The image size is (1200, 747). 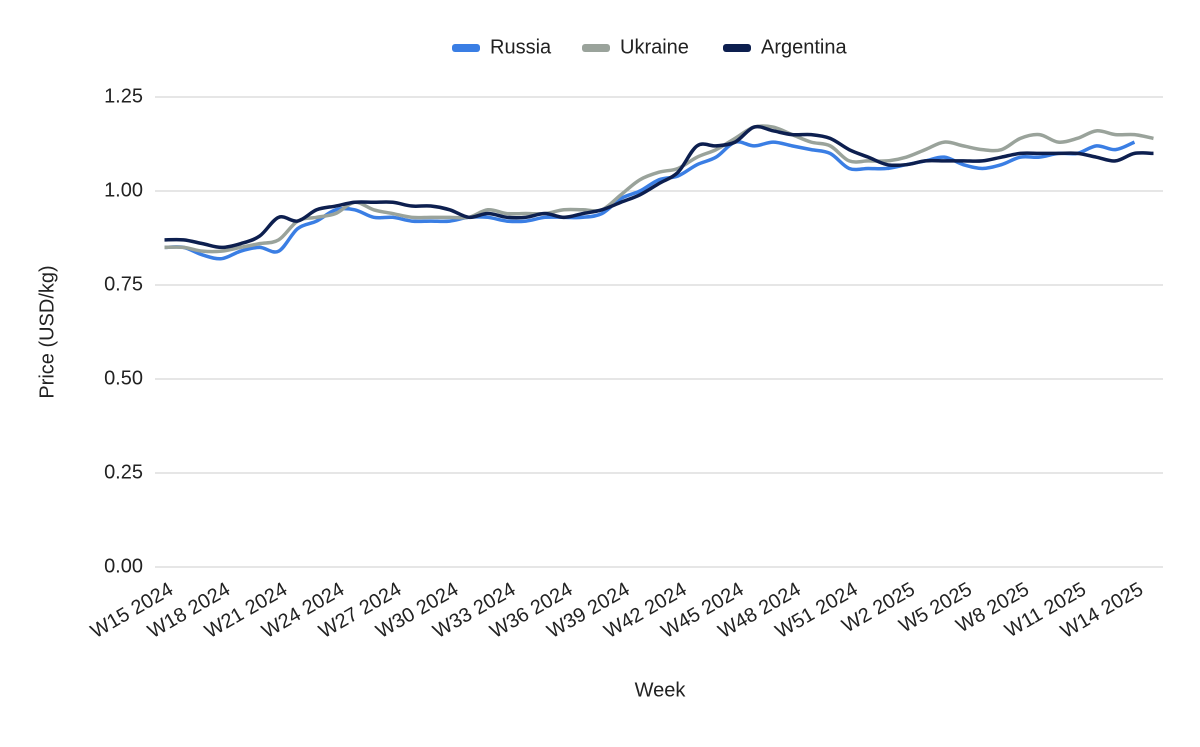 I want to click on y-axis-label: Price (USD/kg), so click(x=47, y=331).